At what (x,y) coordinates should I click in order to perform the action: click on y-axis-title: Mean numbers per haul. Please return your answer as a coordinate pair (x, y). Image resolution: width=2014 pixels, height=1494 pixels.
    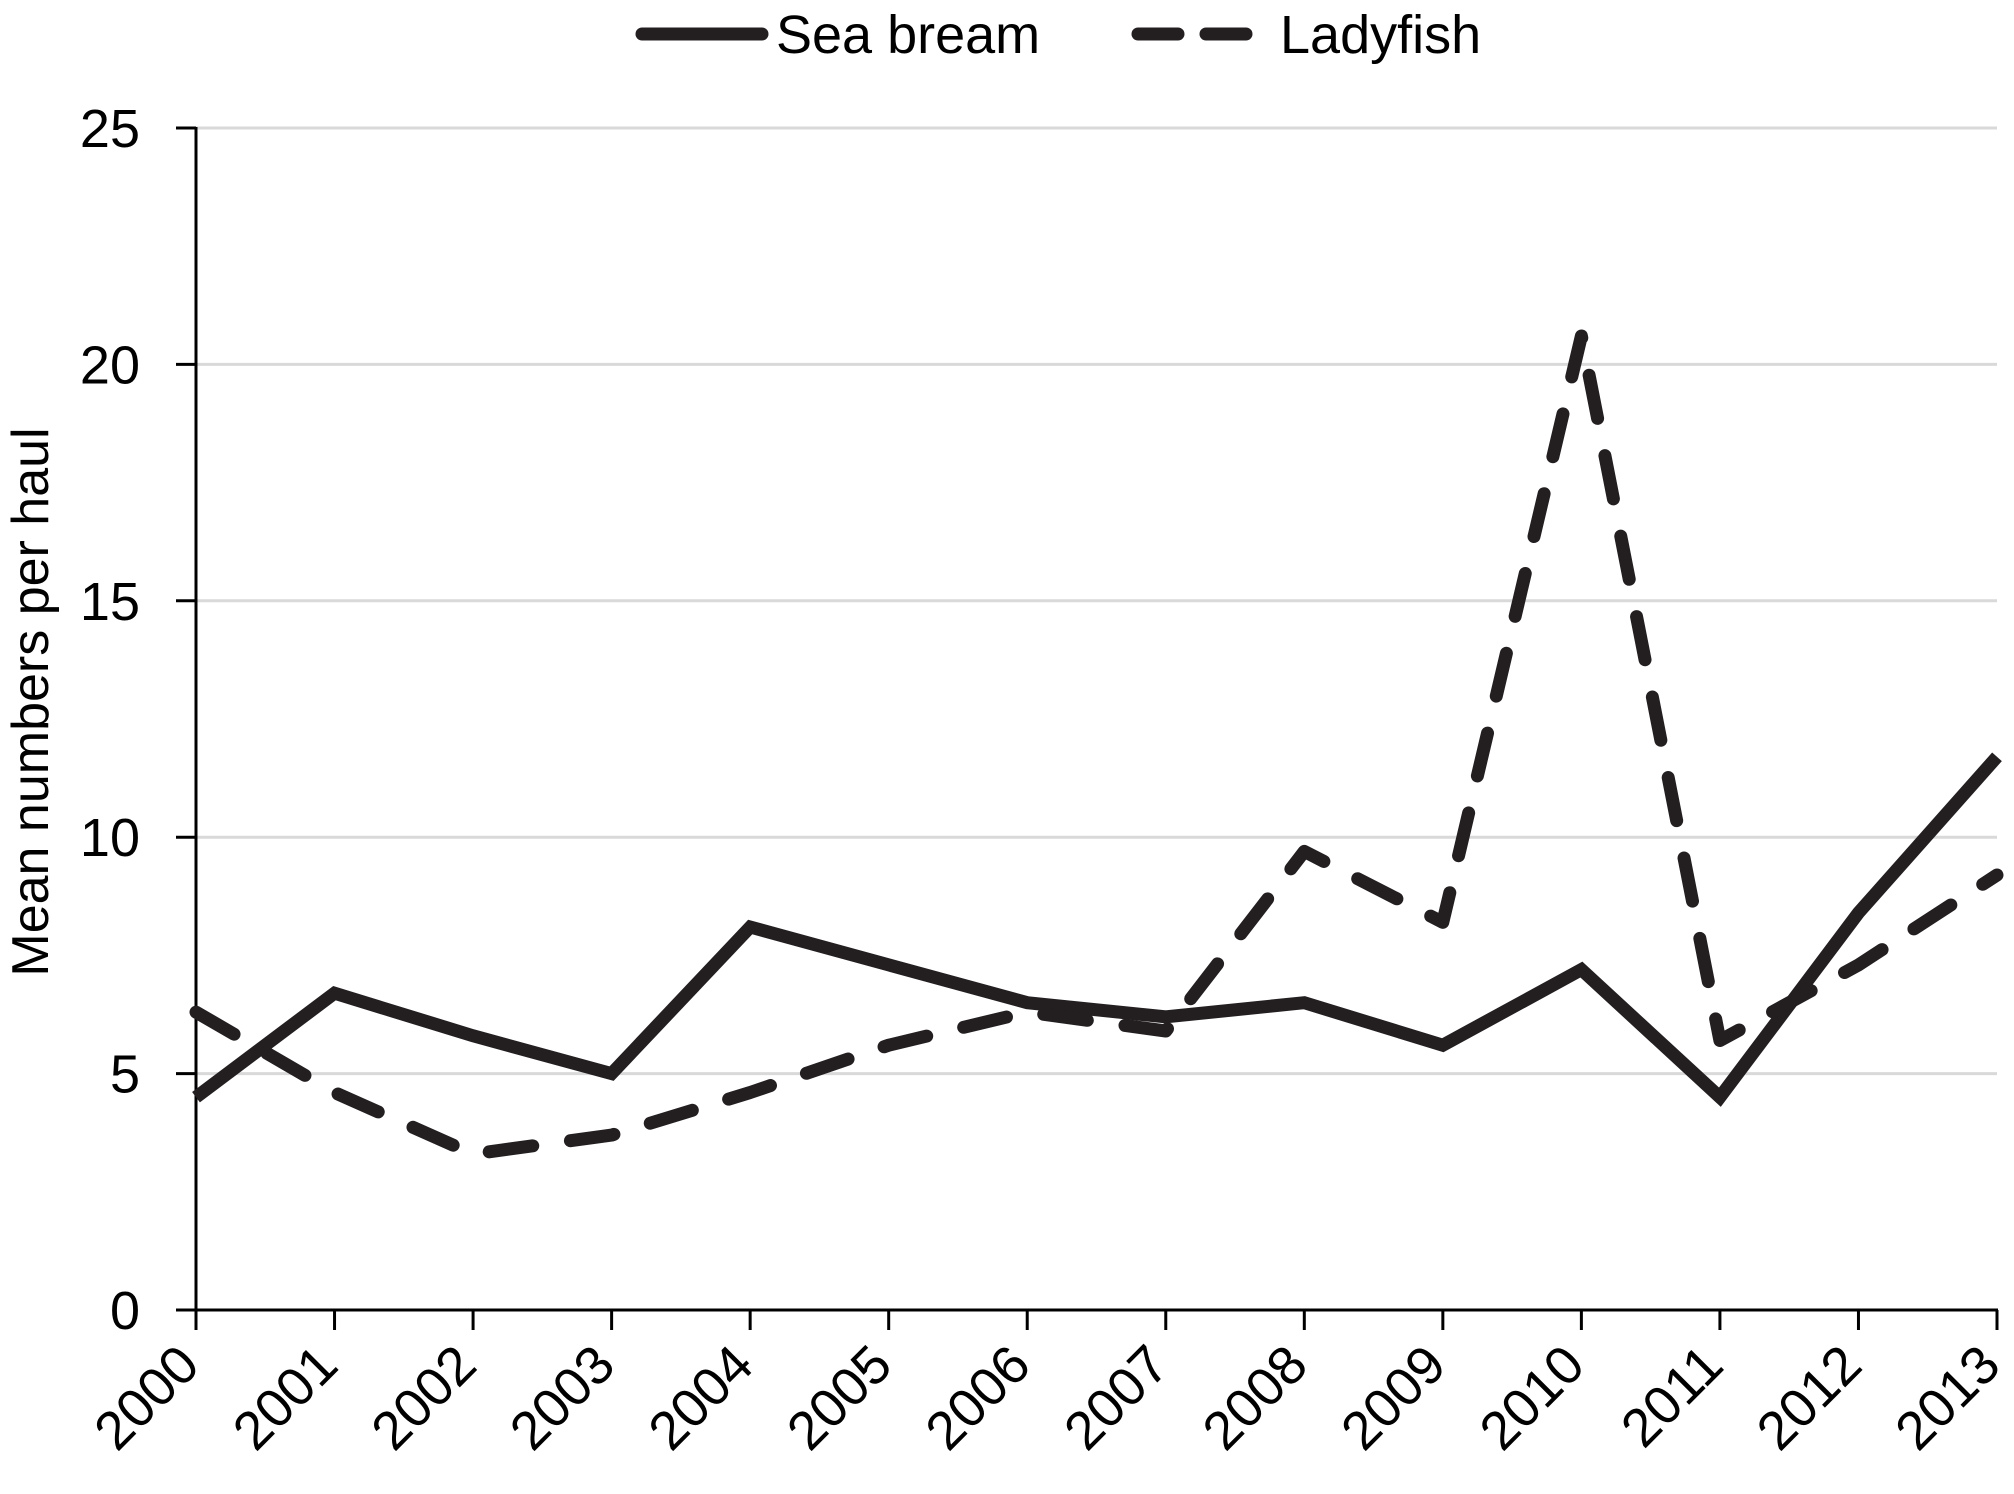
    Looking at the image, I should click on (31, 701).